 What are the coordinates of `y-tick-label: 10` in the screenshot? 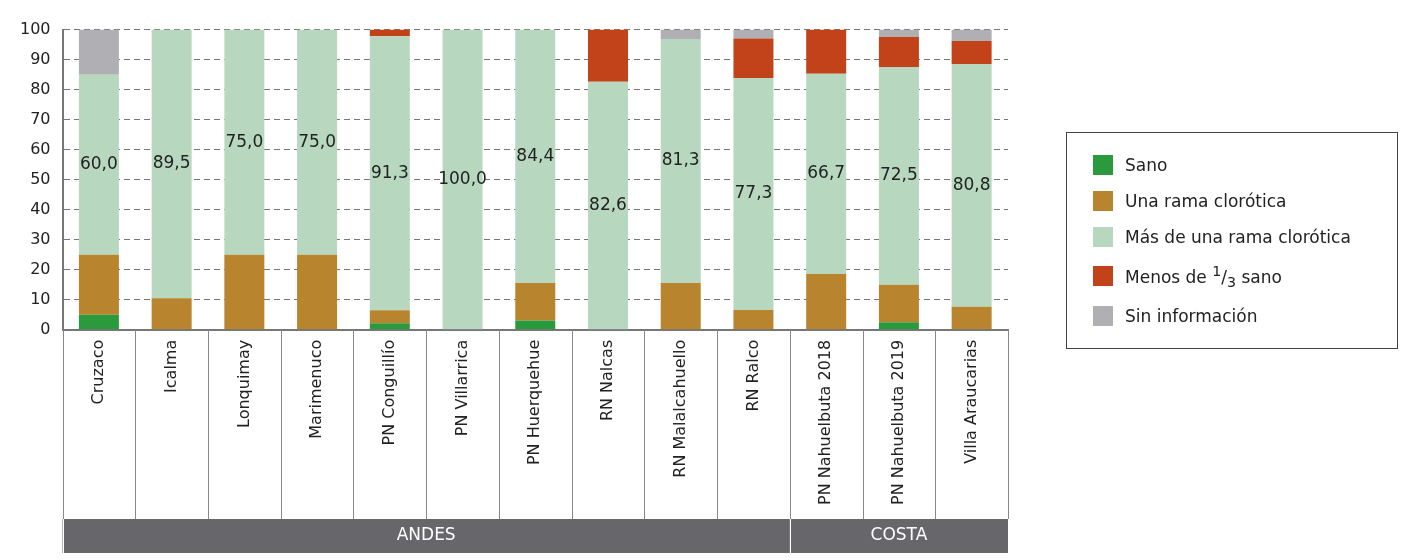 It's located at (40, 298).